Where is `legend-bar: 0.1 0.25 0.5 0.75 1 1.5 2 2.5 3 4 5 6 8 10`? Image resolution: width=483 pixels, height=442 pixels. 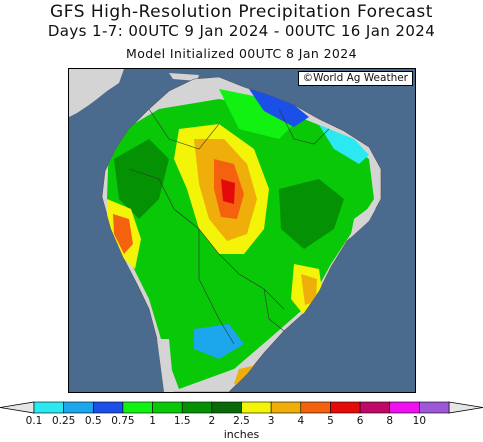
legend-bar: 0.1 0.25 0.5 0.75 1 1.5 2 2.5 3 4 5 6 8 10 is located at coordinates (241, 414).